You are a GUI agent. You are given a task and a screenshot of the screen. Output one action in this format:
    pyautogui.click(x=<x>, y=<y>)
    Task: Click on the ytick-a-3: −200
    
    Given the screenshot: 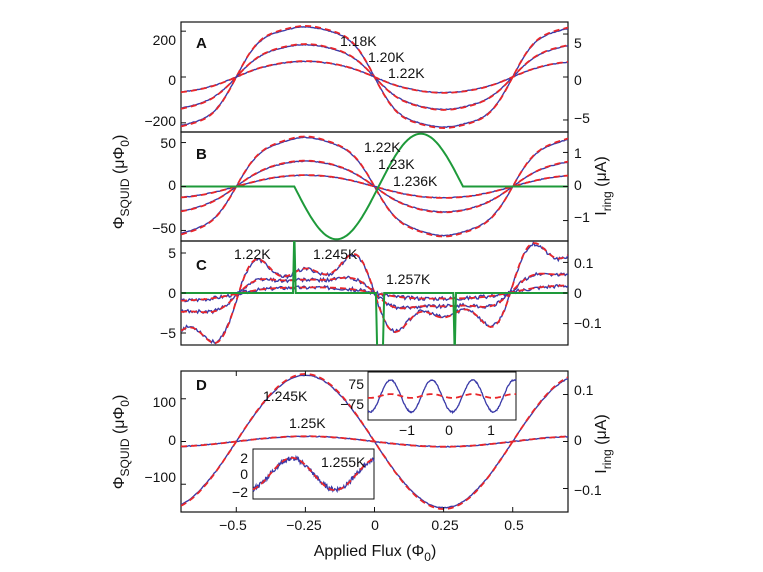 What is the action you would take?
    pyautogui.click(x=160, y=121)
    